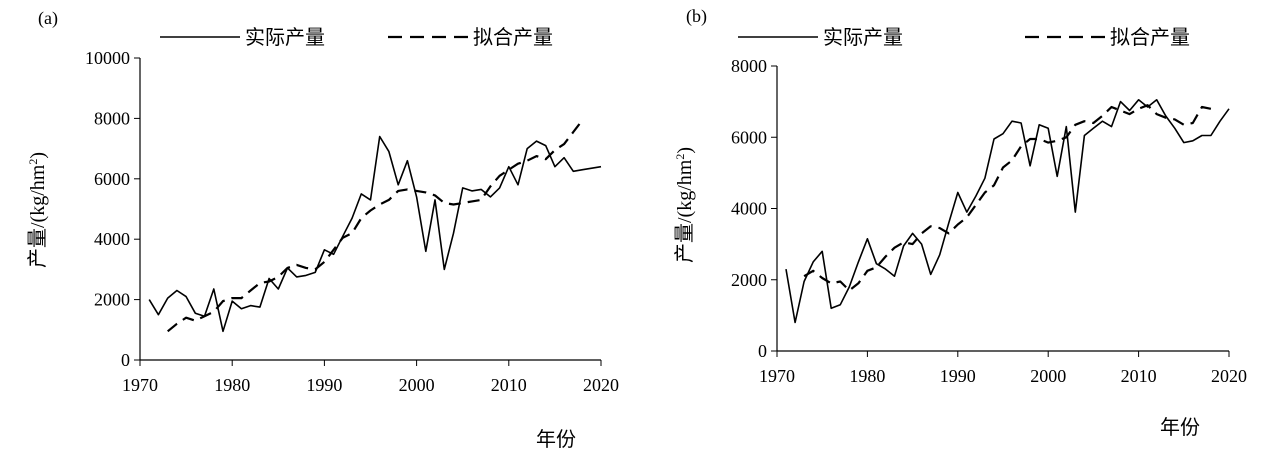  Describe the element at coordinates (1048, 376) in the screenshot. I see `x-tick-label-b: 2000` at that location.